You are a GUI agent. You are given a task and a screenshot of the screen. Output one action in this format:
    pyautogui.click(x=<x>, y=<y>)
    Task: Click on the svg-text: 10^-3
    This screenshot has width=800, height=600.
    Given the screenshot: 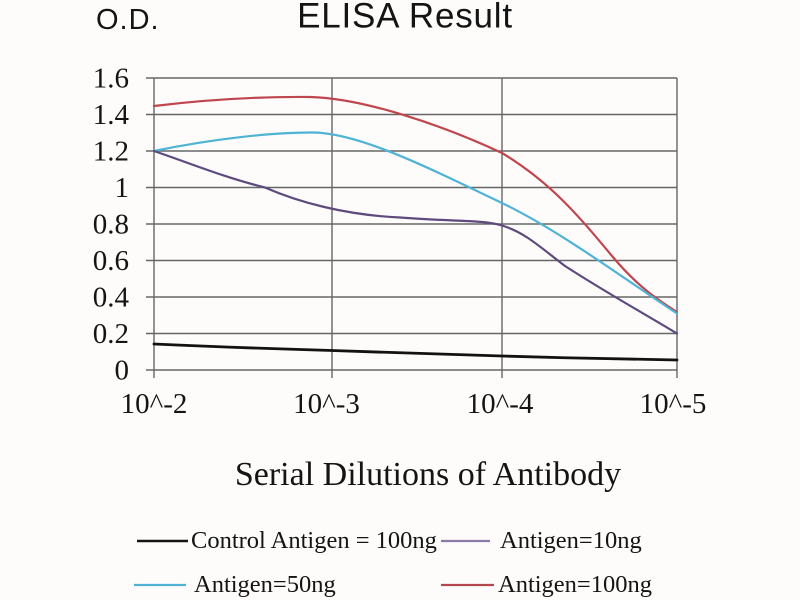 What is the action you would take?
    pyautogui.click(x=326, y=404)
    